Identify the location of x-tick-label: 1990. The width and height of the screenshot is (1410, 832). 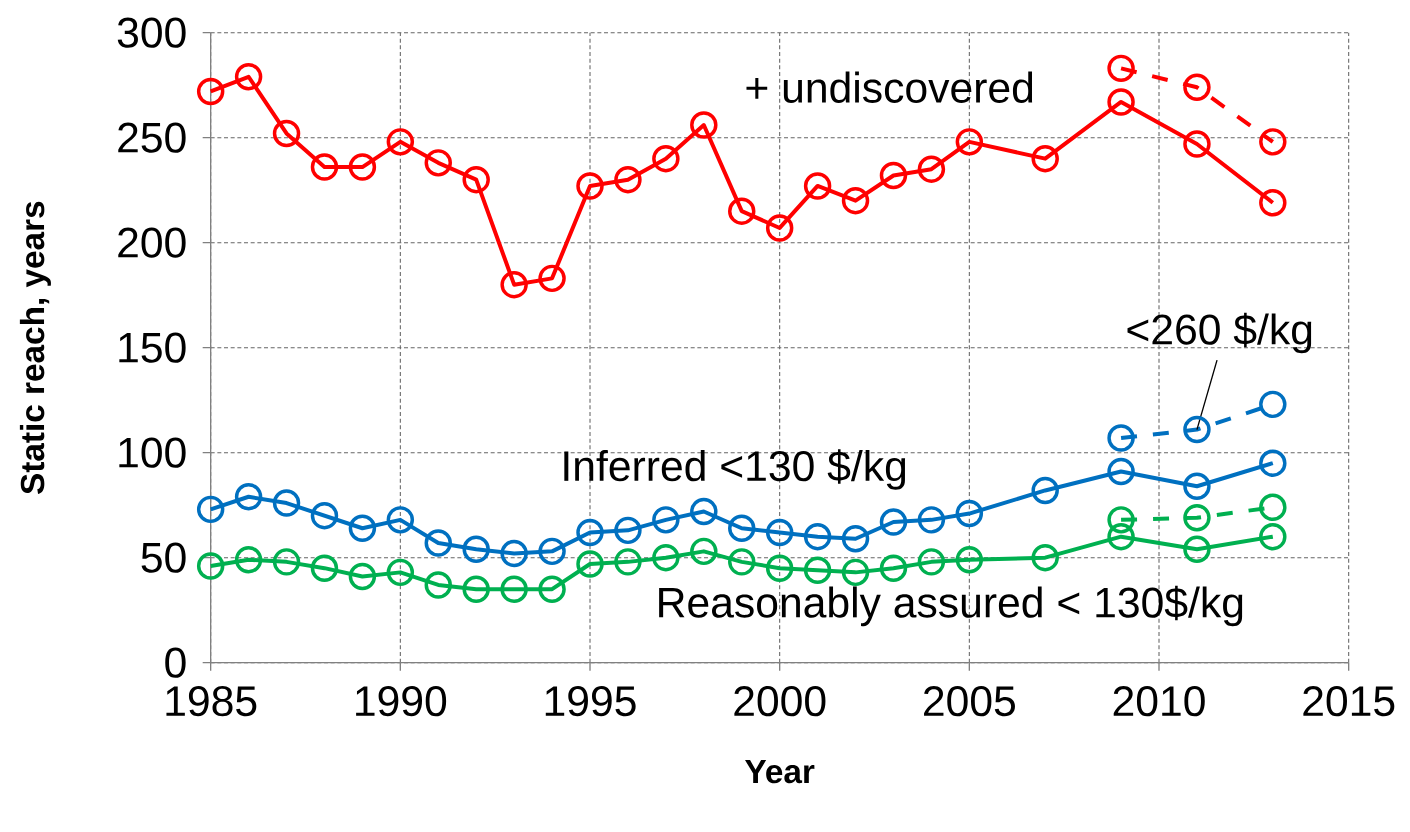
(401, 701).